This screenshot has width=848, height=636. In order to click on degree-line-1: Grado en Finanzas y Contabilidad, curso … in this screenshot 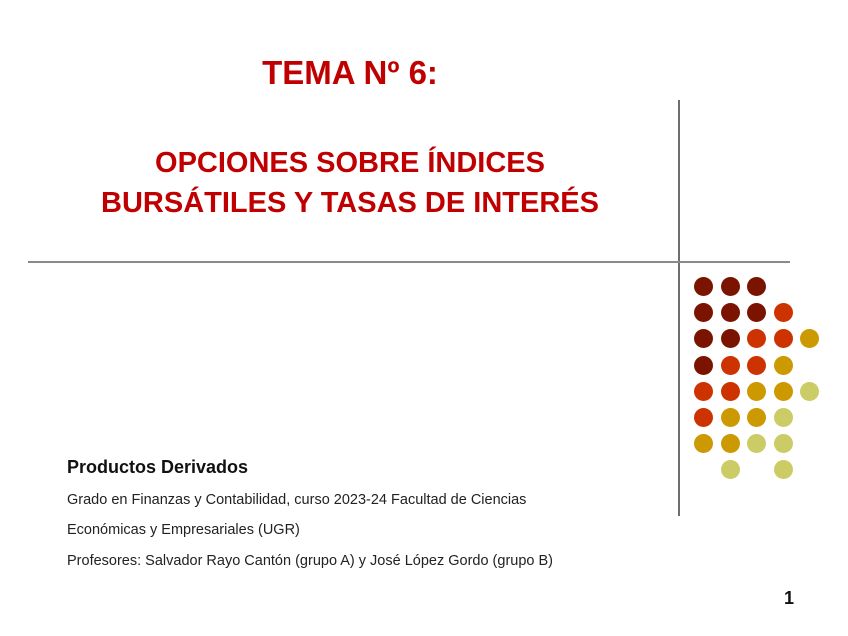, I will do `click(297, 500)`.